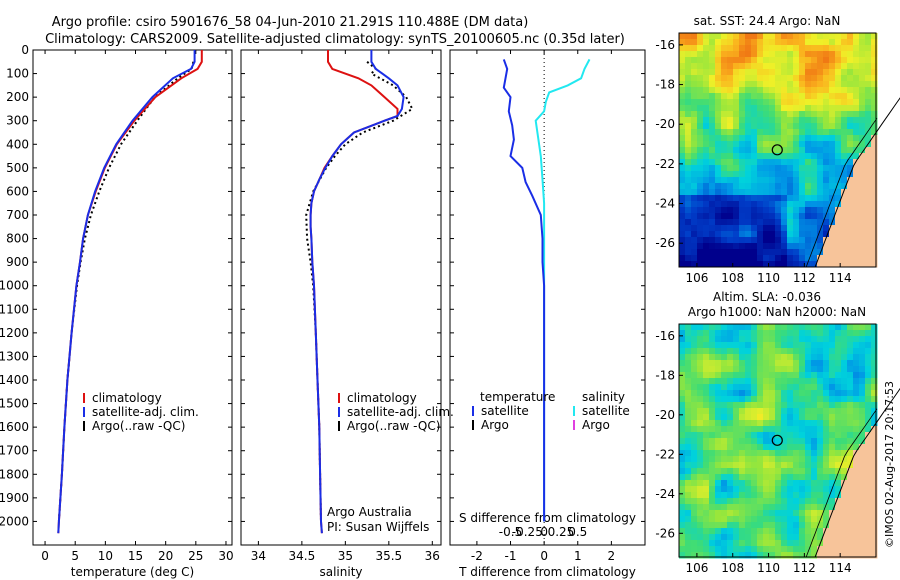  What do you see at coordinates (547, 572) in the screenshot?
I see `x-axis-label: T difference from climatology` at bounding box center [547, 572].